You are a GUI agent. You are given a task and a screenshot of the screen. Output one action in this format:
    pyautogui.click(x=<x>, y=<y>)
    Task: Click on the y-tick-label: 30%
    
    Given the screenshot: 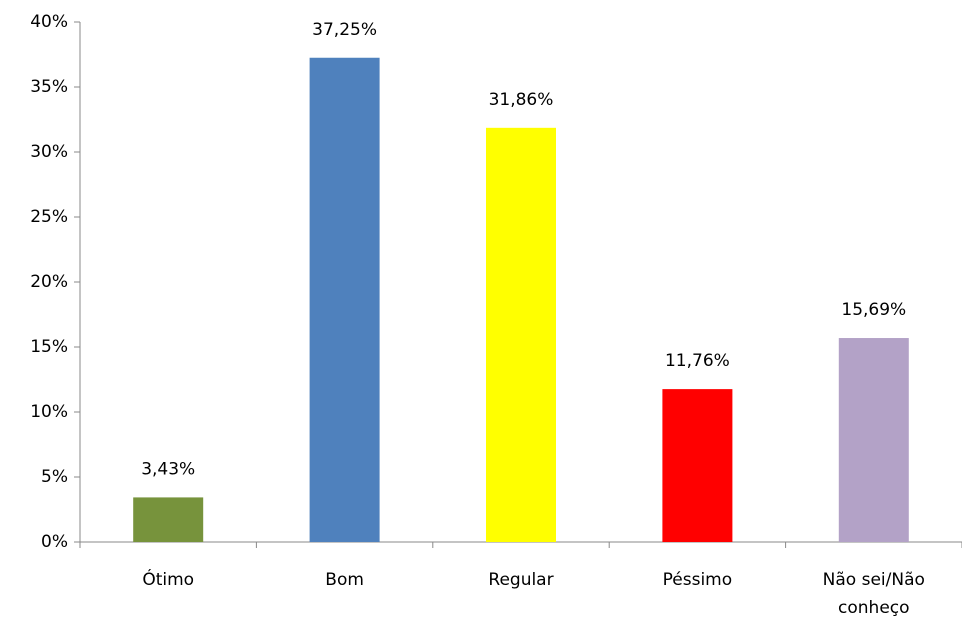 What is the action you would take?
    pyautogui.click(x=49, y=152)
    